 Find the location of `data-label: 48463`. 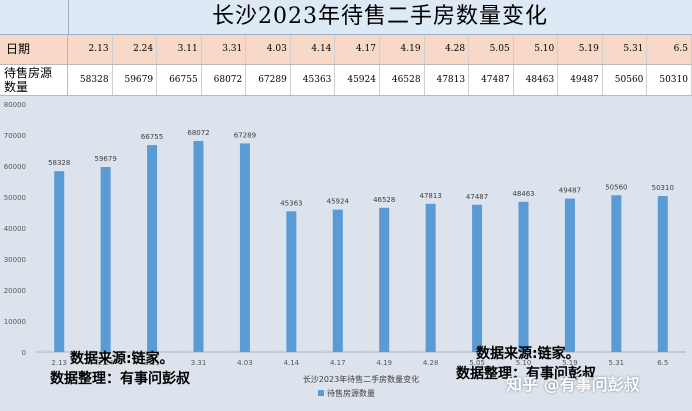

data-label: 48463 is located at coordinates (523, 194).